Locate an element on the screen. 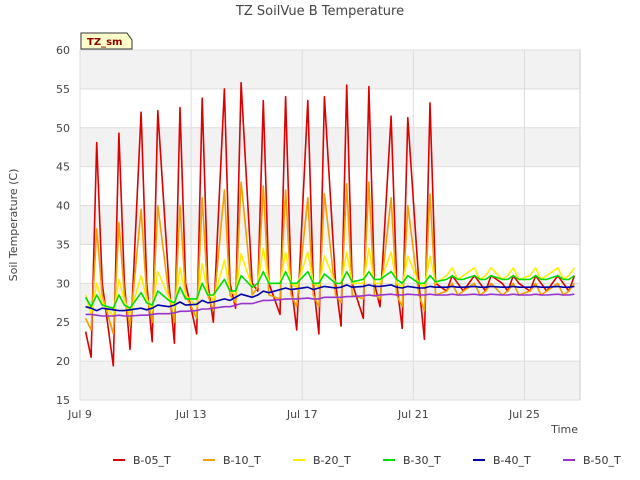 The image size is (640, 480). y-axis-label: Soil Temperature (C) is located at coordinates (13, 225).